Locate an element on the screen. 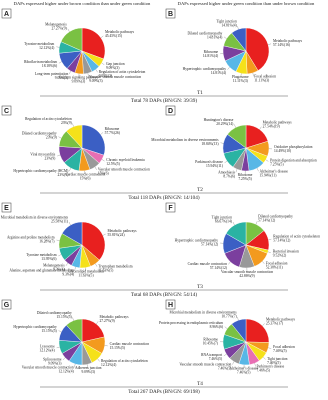  slice-value: 9.52%(2) is located at coordinates (280, 255).